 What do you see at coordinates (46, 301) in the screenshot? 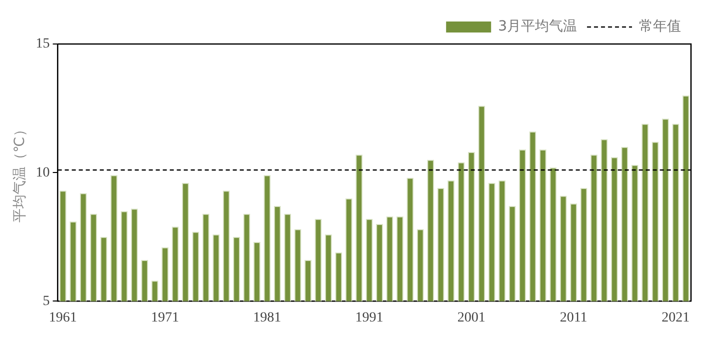
I see `y-tick-label: 5` at bounding box center [46, 301].